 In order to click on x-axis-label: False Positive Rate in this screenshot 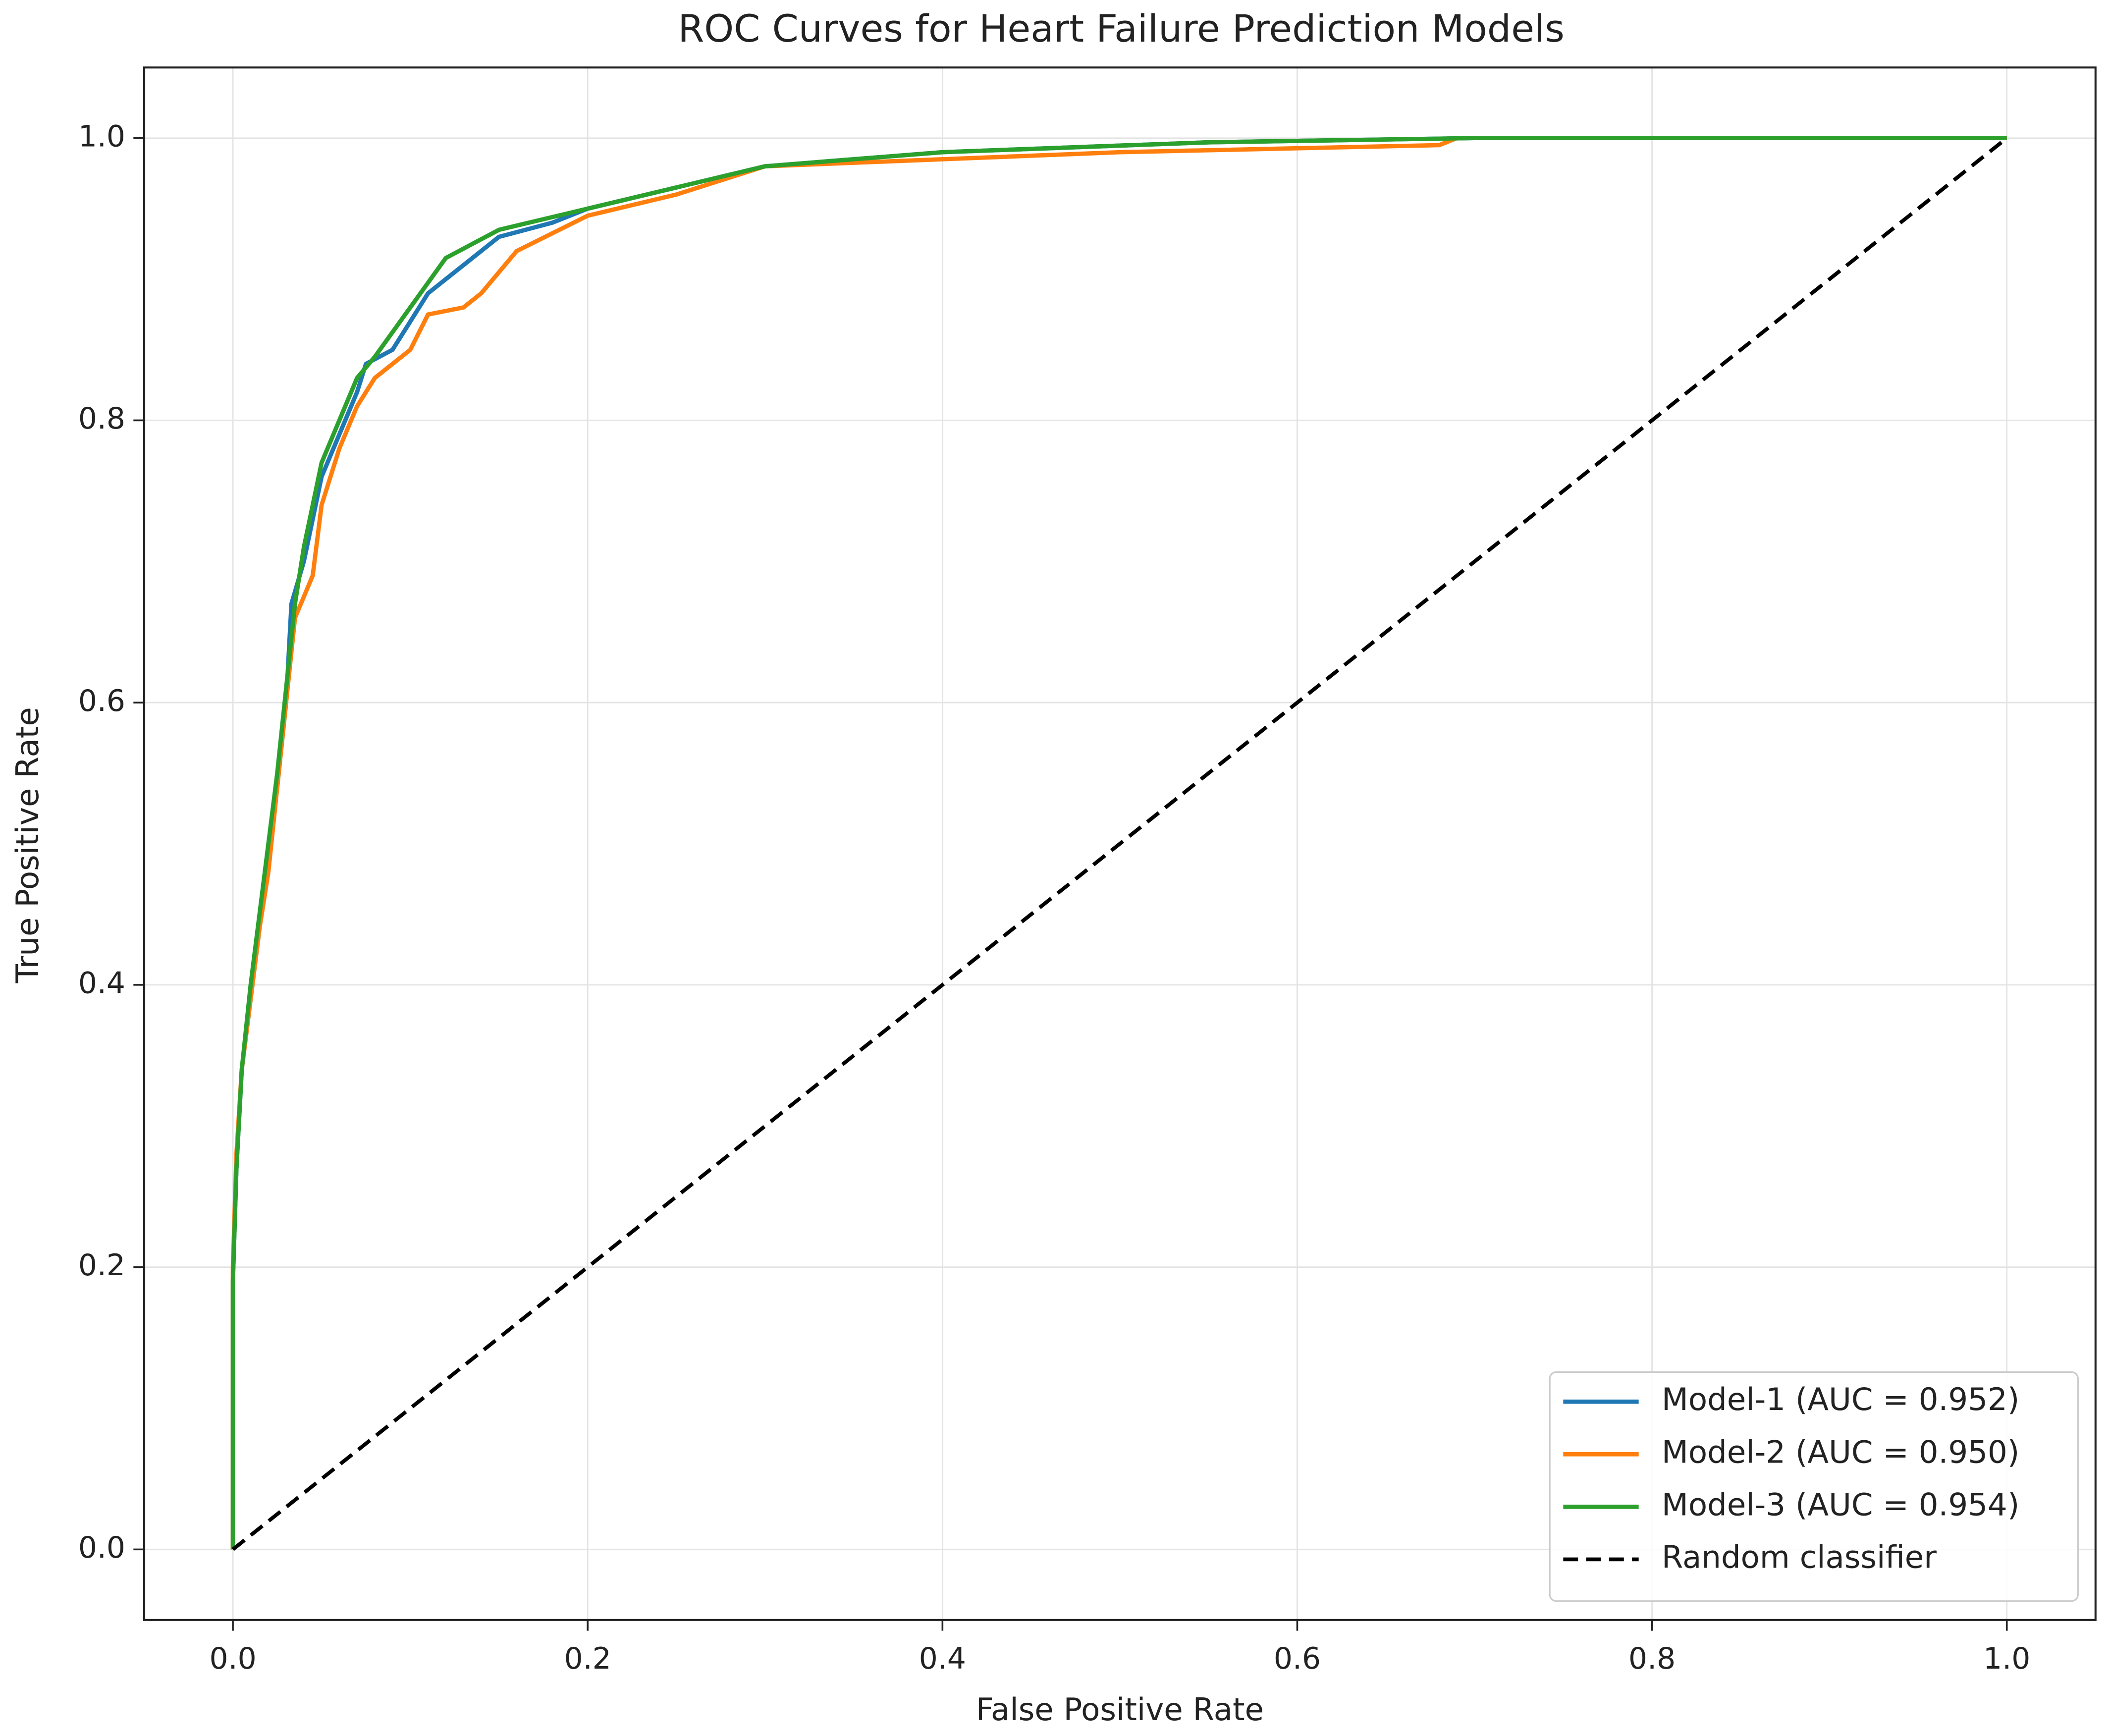, I will do `click(1120, 1709)`.